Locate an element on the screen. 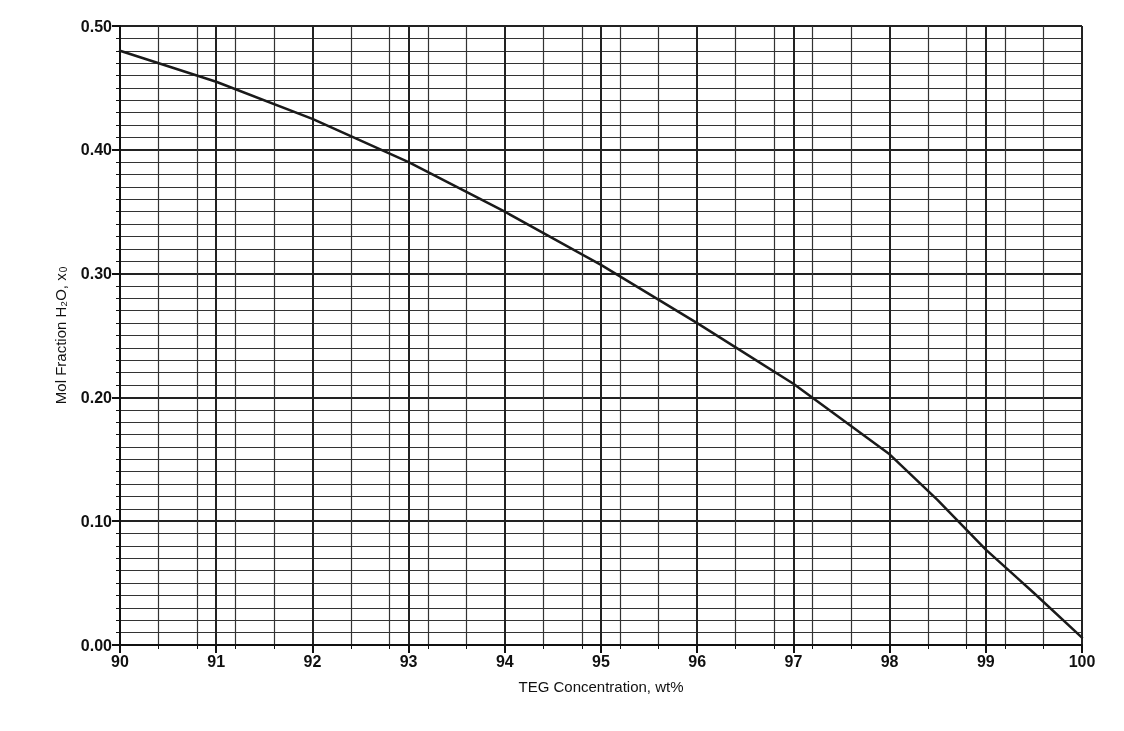  x-tick-label: 98 is located at coordinates (889, 661).